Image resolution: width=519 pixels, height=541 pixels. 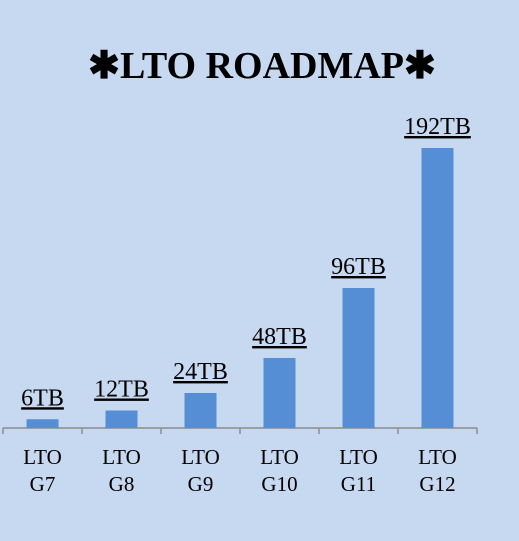 I want to click on value-label: 24TB, so click(x=200, y=372).